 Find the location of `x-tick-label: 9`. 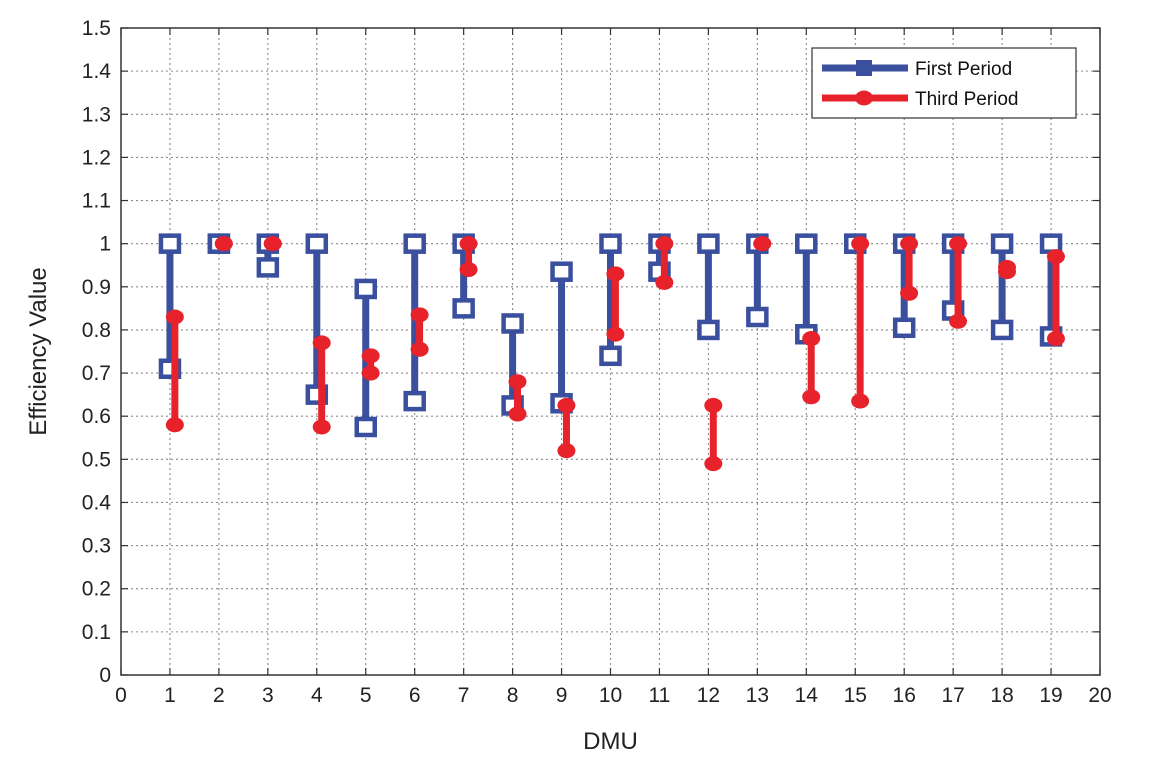

x-tick-label: 9 is located at coordinates (562, 695).